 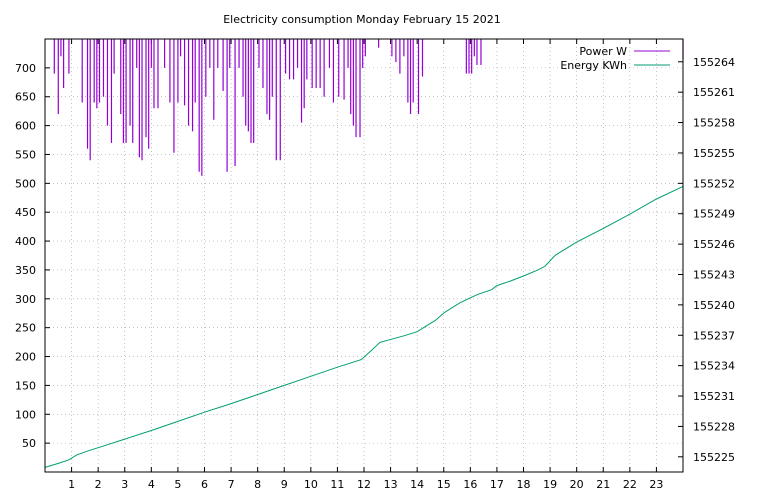 I want to click on y2-tick-label: 155252, so click(x=714, y=183).